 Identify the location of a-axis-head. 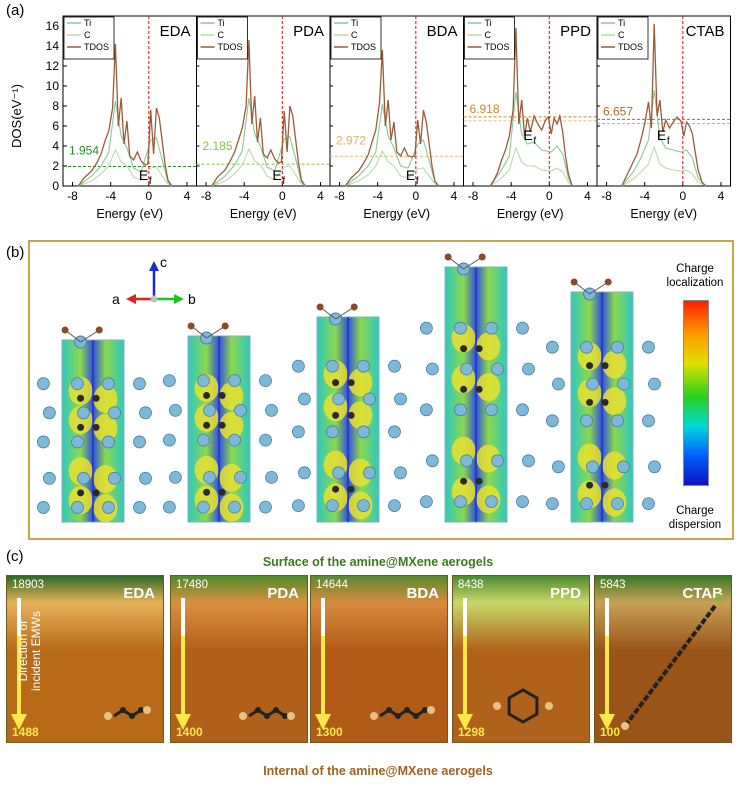
(131, 299).